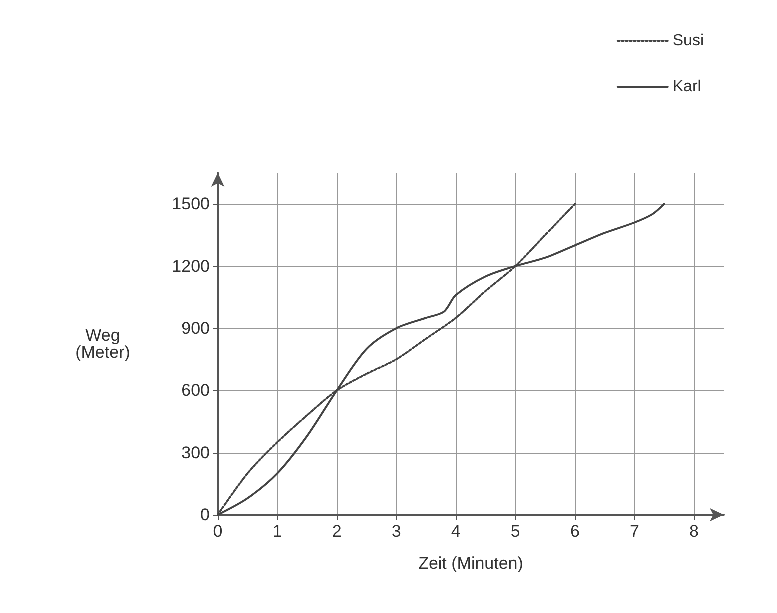  Describe the element at coordinates (688, 41) in the screenshot. I see `legend-label: Susi` at that location.